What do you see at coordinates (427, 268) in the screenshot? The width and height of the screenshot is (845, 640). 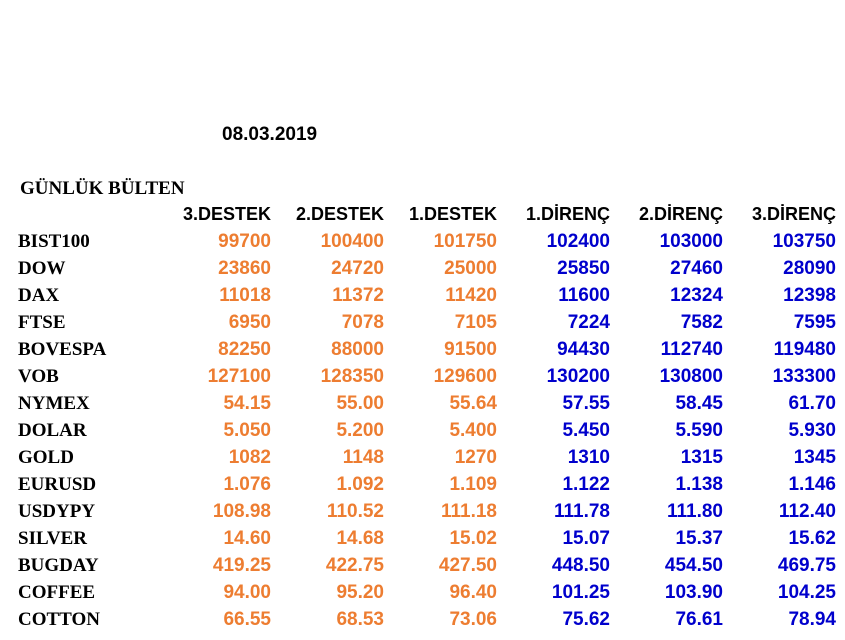 I see `table-row: DOW 23860 24720 25000 25850 27460 28090` at bounding box center [427, 268].